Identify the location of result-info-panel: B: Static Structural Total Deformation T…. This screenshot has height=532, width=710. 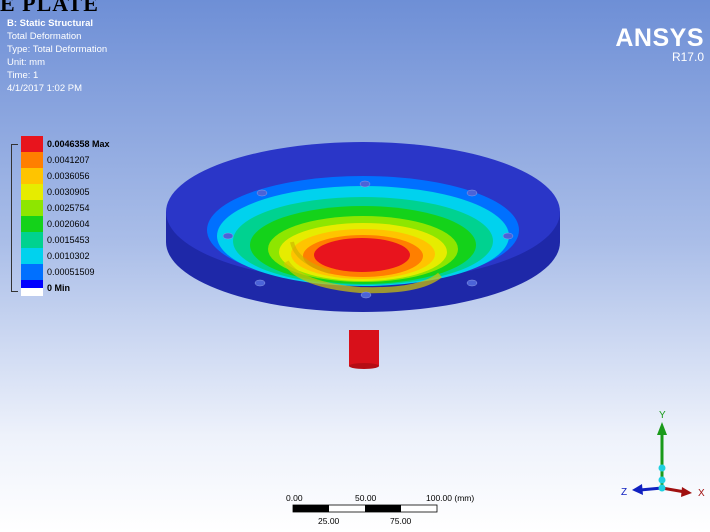
(57, 56).